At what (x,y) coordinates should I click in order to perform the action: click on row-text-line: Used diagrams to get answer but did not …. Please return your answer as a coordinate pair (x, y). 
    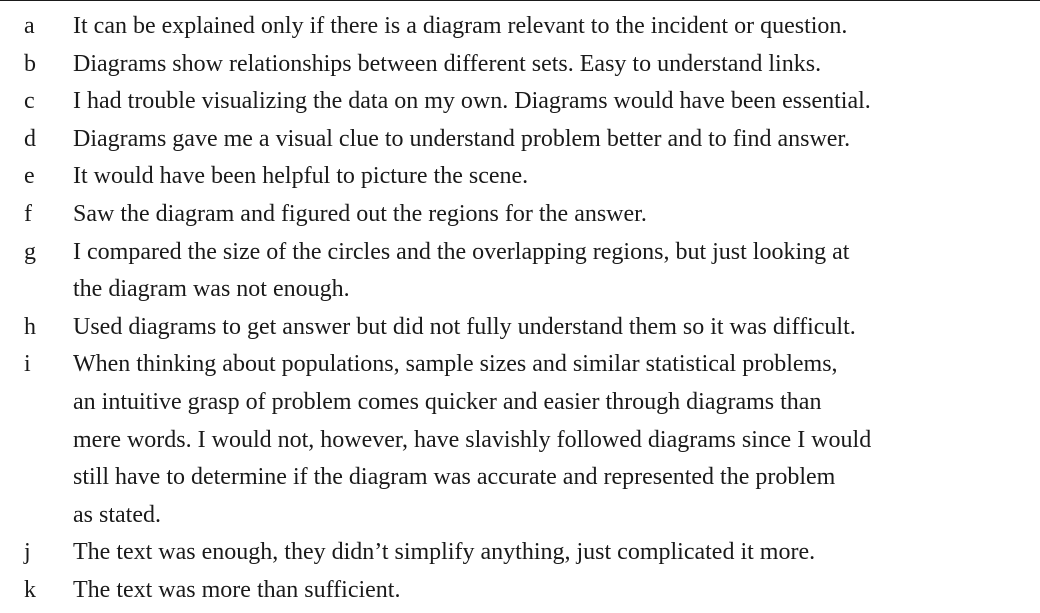
    Looking at the image, I should click on (464, 326).